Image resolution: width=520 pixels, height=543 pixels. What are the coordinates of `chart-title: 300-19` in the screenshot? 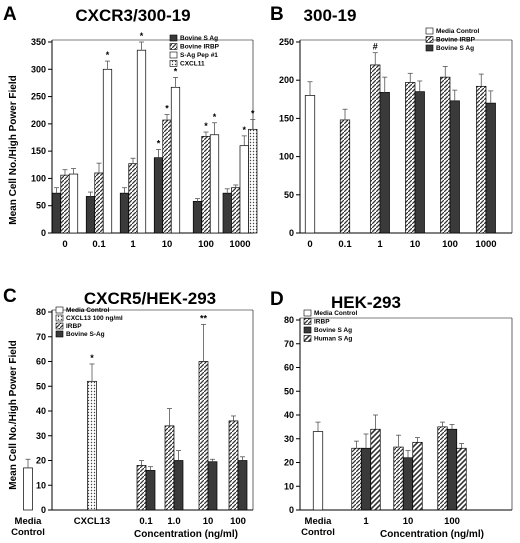 It's located at (330, 15).